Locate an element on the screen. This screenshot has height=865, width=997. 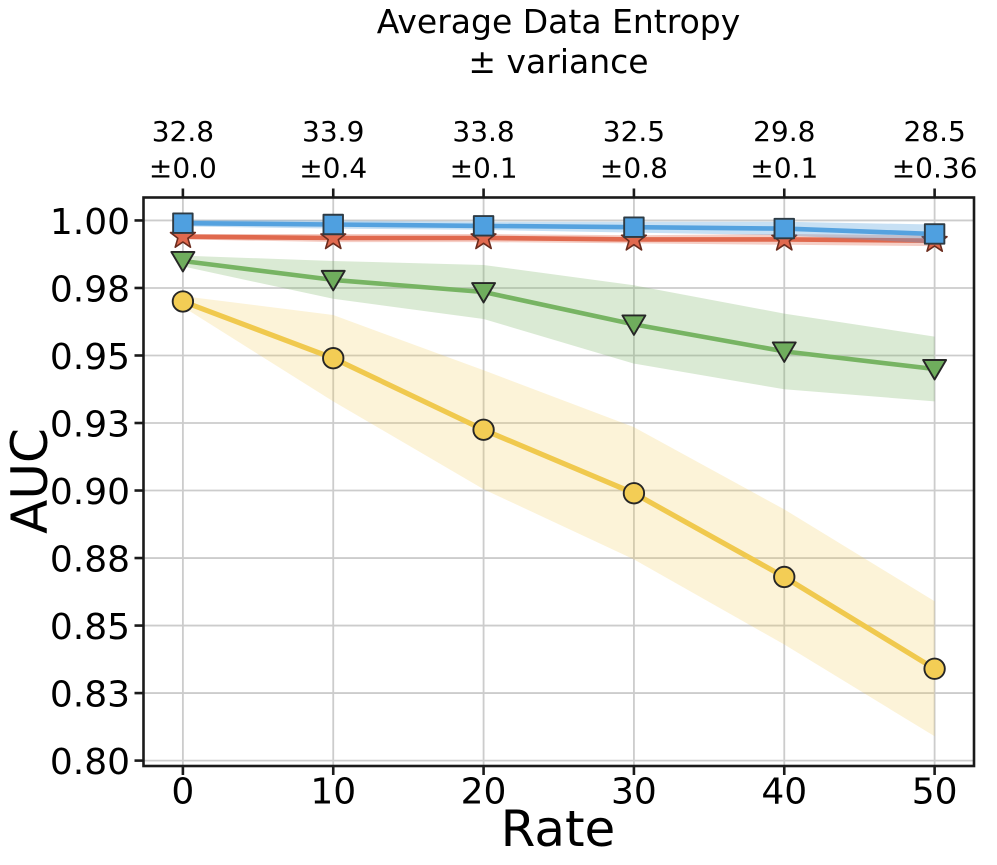
top-tick-mean: 28.5 is located at coordinates (934, 131).